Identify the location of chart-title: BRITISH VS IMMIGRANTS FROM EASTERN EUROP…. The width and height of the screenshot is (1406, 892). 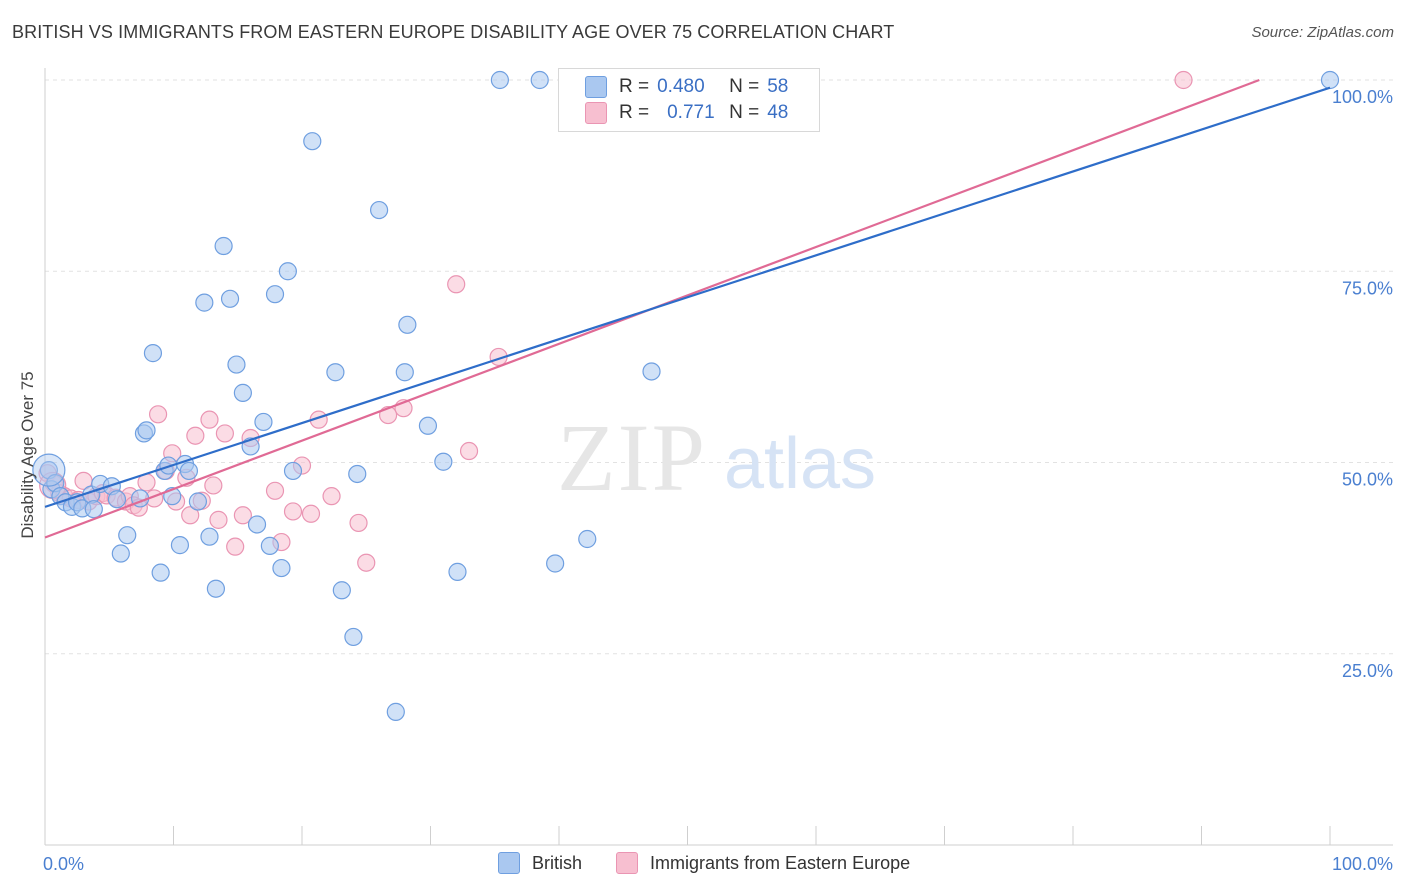
(453, 32).